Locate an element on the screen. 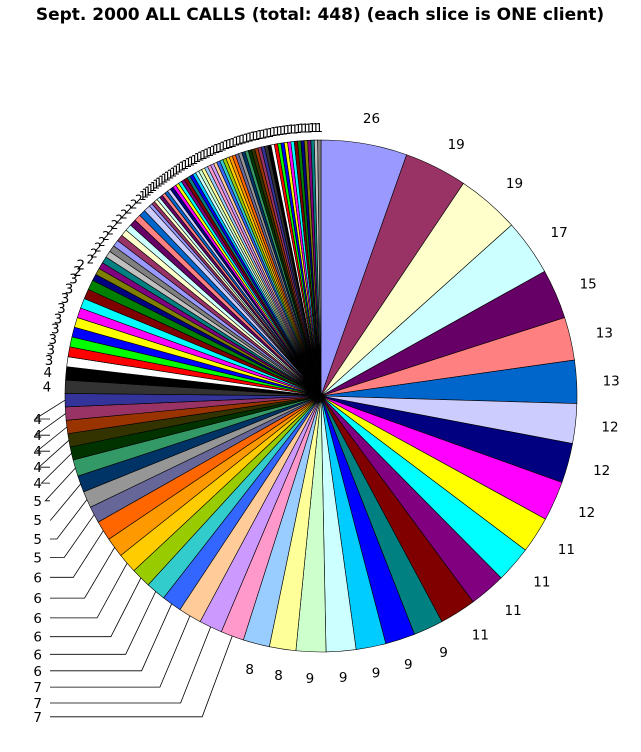 This screenshot has height=752, width=641. slice-label-44: 3 is located at coordinates (53, 340).